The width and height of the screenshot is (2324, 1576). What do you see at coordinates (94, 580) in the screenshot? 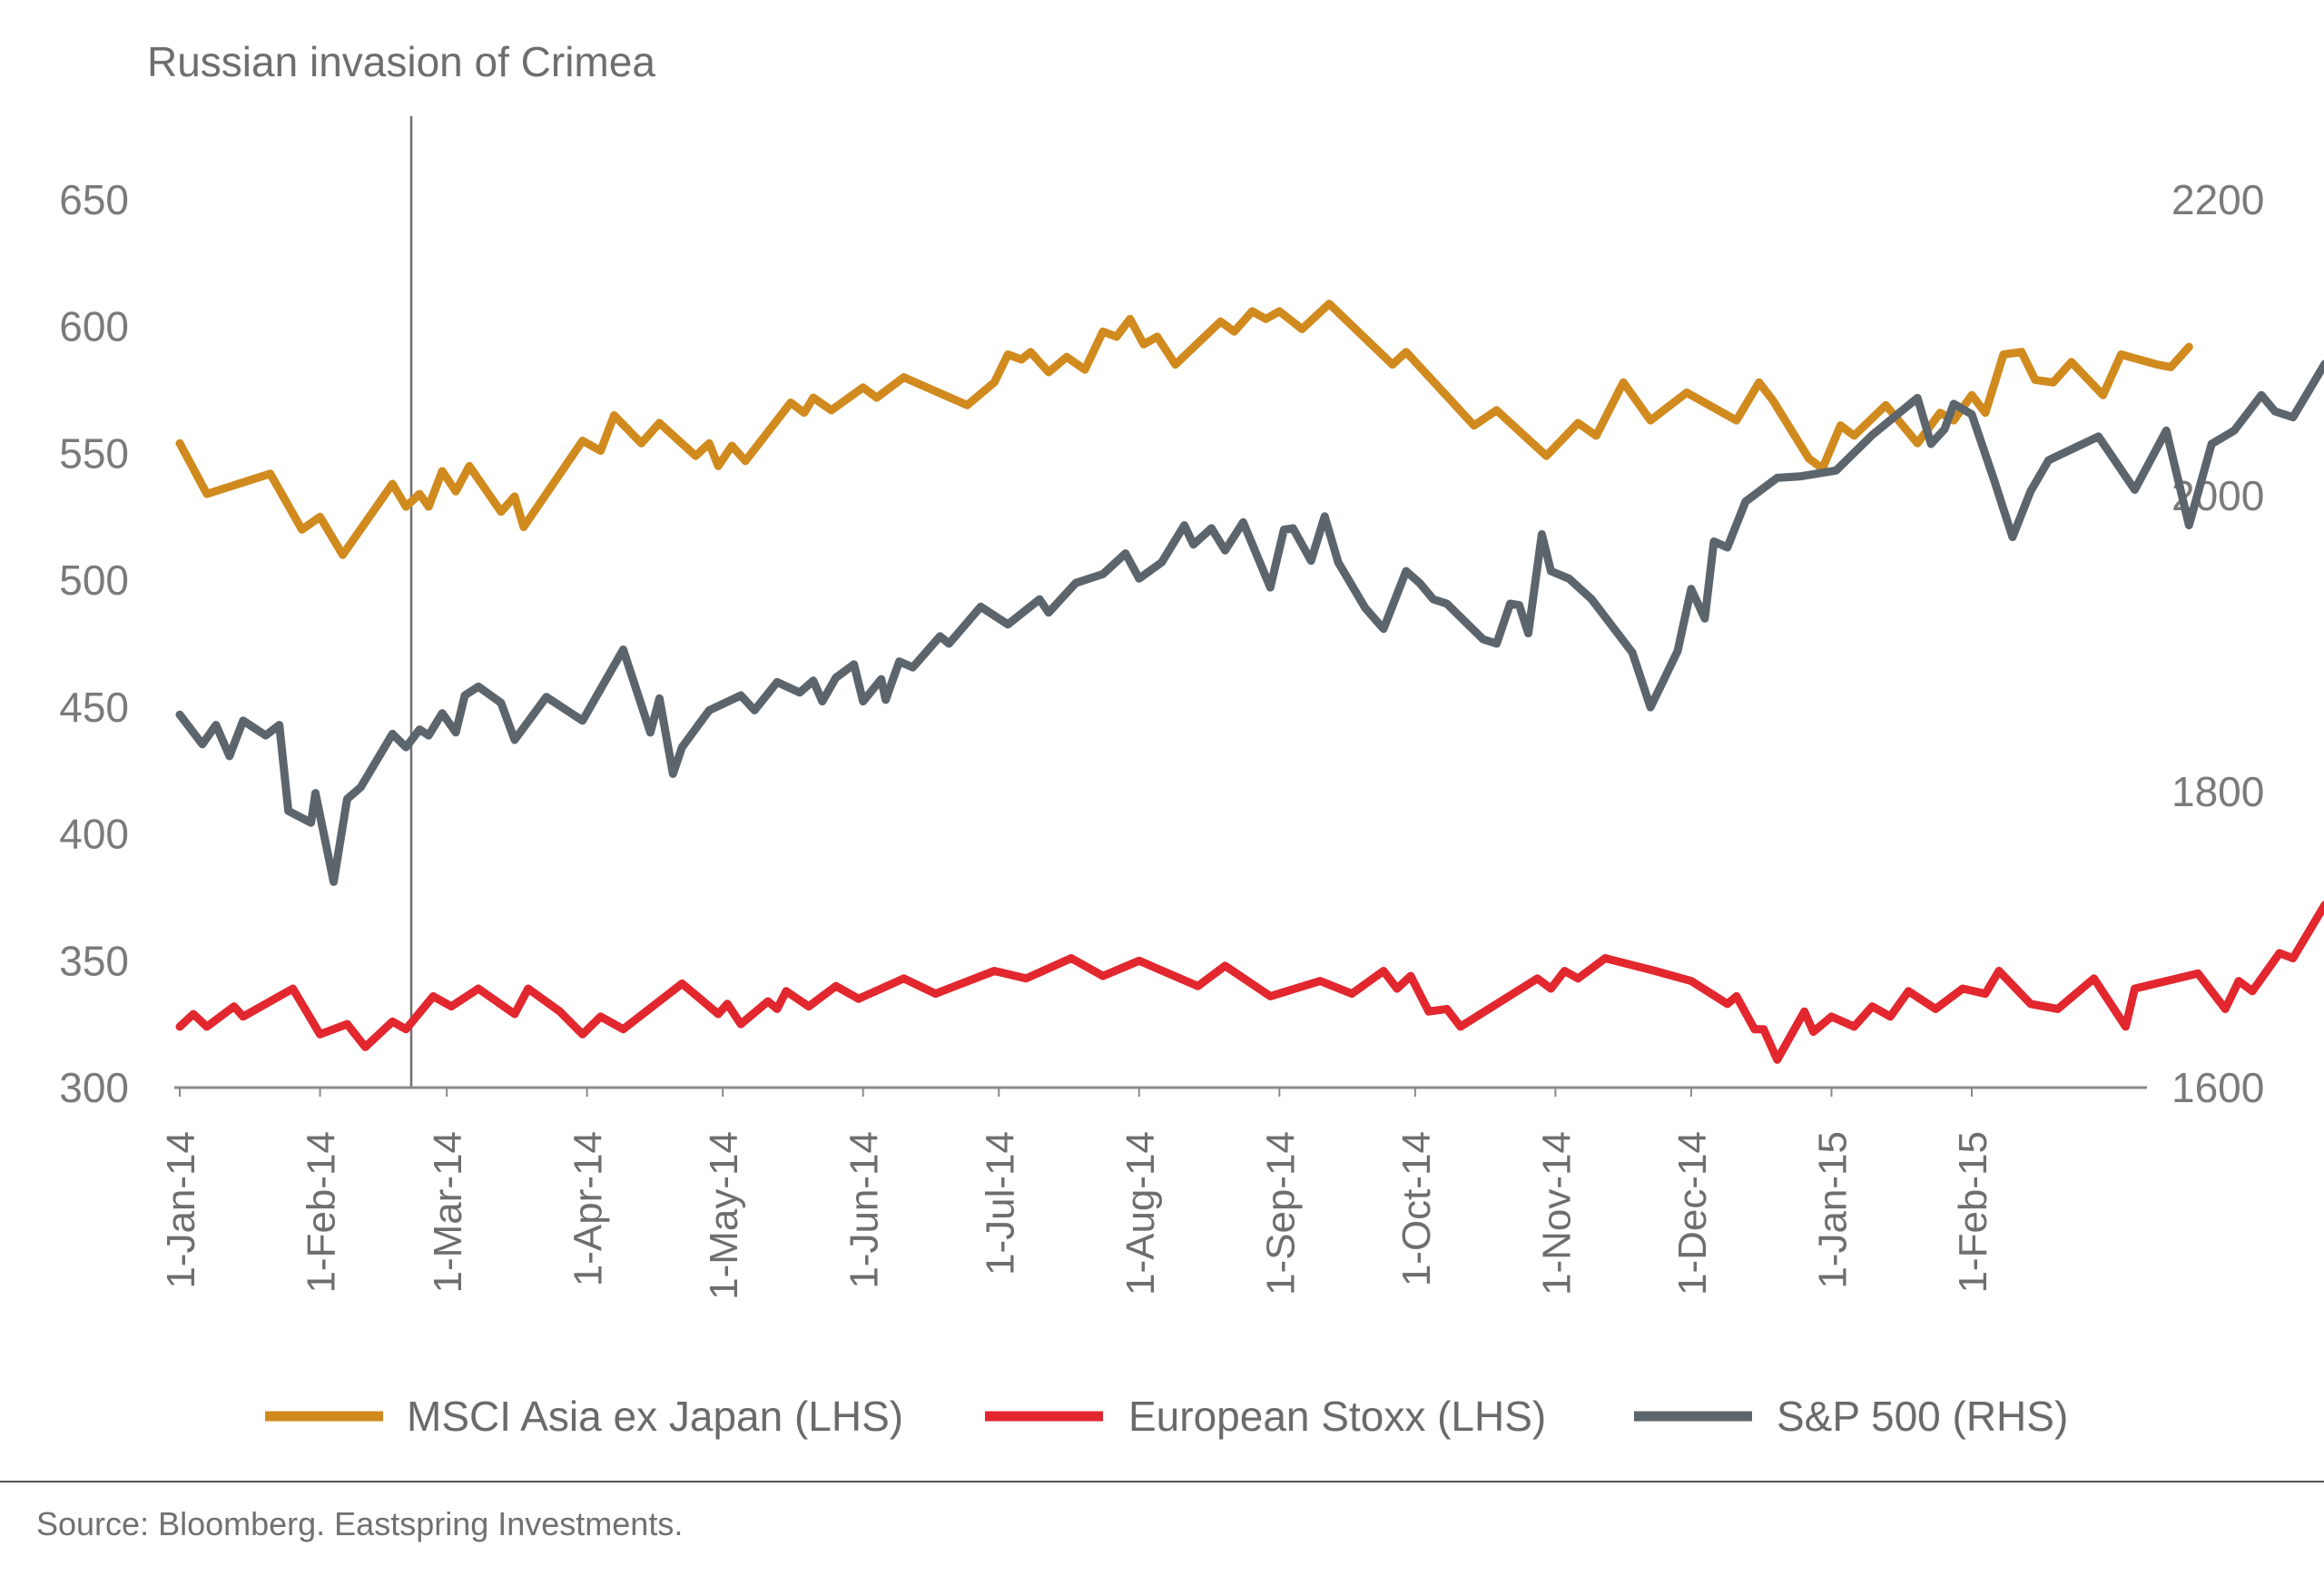
I see `y-left-tick-label: 500` at bounding box center [94, 580].